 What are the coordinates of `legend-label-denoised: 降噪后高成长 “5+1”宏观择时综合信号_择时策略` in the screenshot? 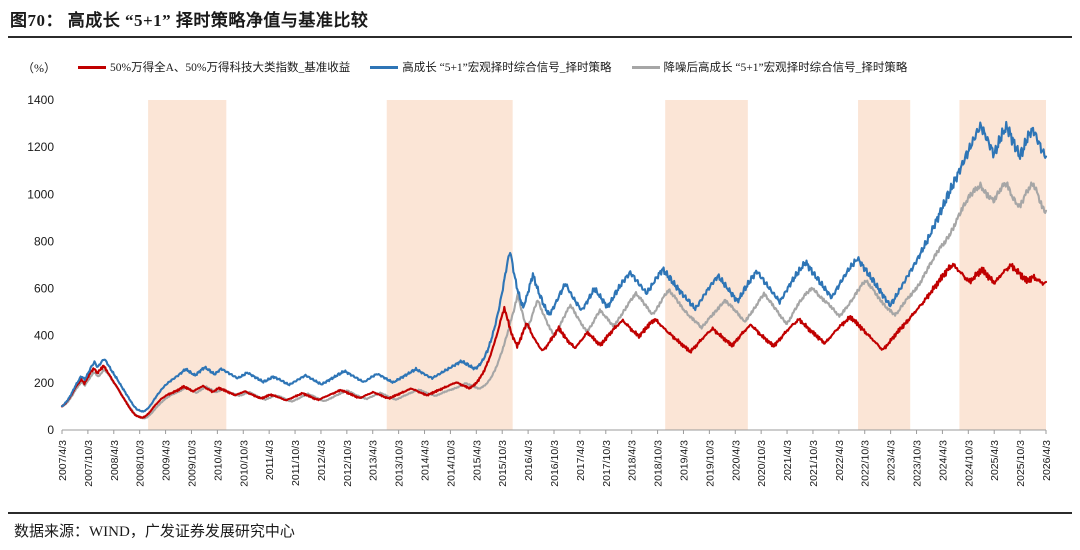 It's located at (785, 68).